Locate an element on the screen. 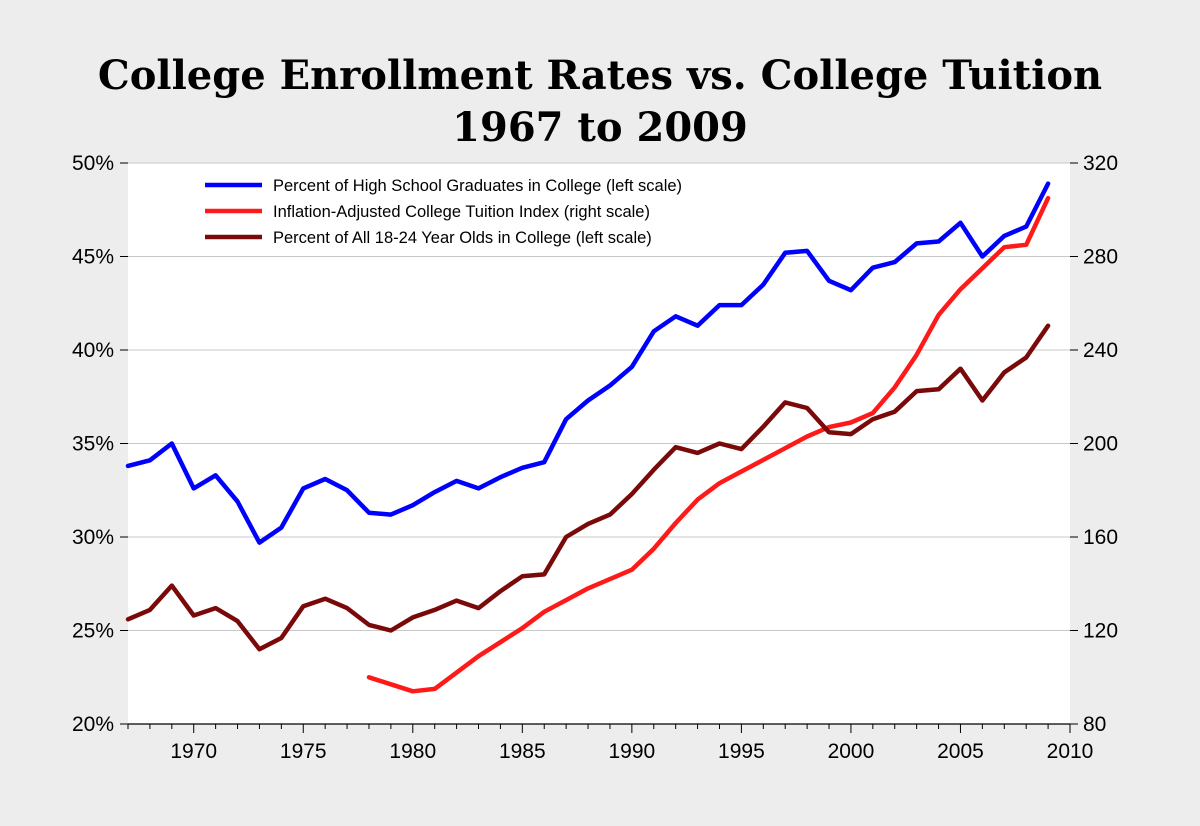  left-axis-tick-label: 45% is located at coordinates (93, 257).